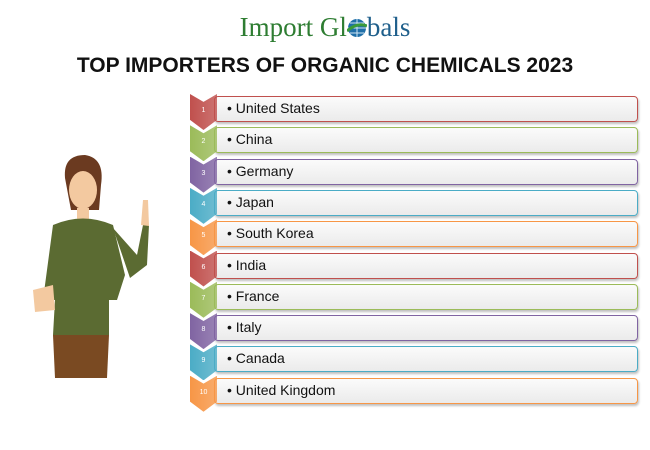 The width and height of the screenshot is (650, 450). Describe the element at coordinates (91, 266) in the screenshot. I see `presenter-illustration` at that location.